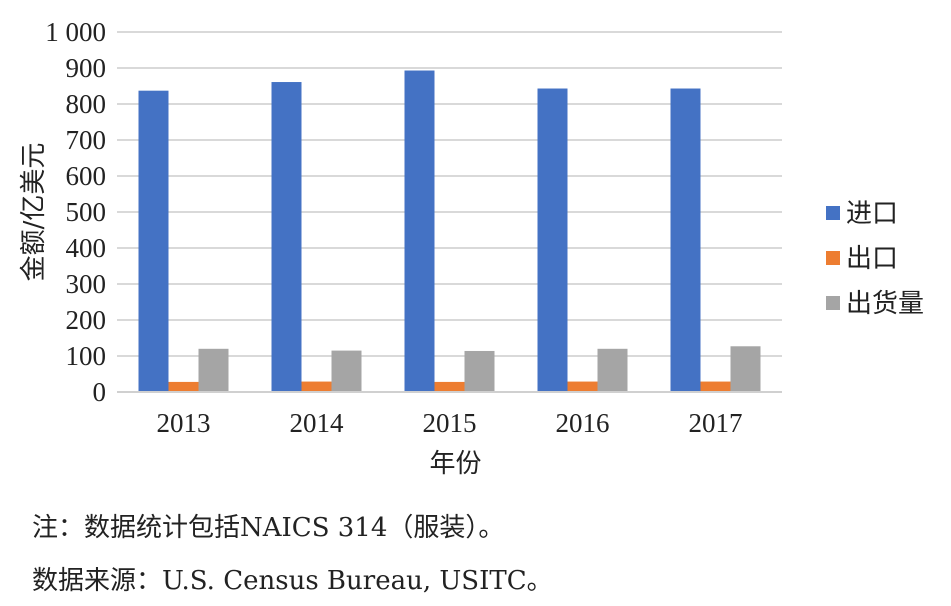 This screenshot has height=606, width=951. I want to click on x-tick-label: 2013, so click(184, 423).